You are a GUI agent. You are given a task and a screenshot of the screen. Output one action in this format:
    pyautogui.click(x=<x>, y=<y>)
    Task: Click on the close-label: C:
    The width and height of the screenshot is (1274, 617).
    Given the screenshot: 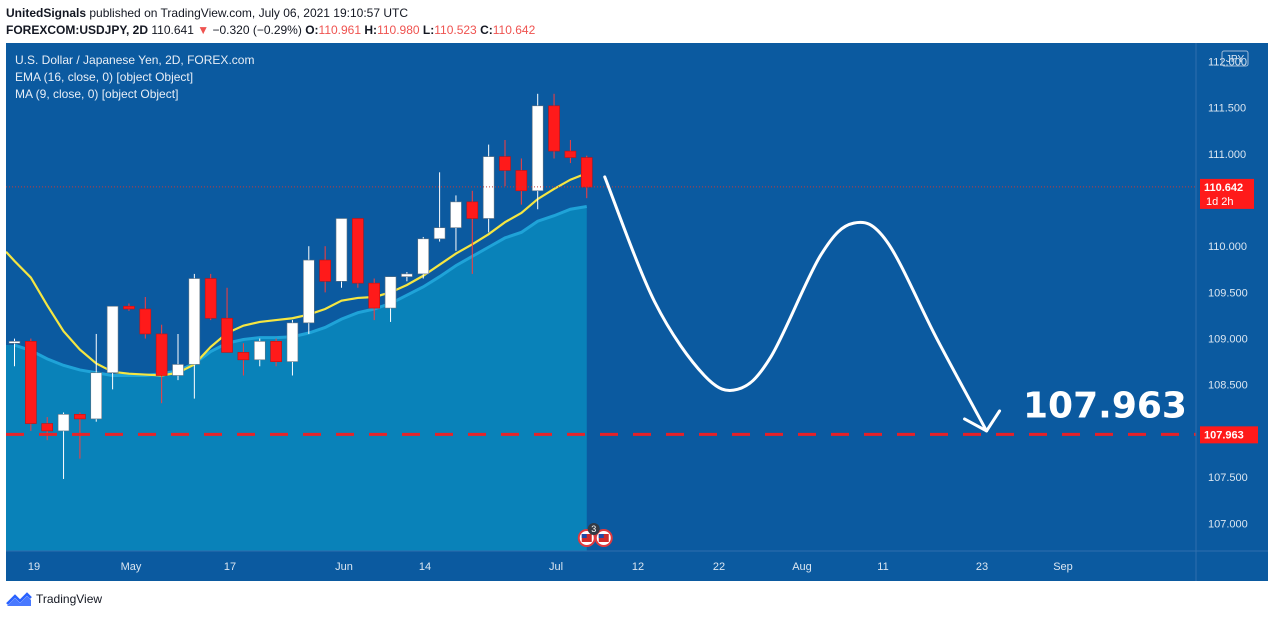 What is the action you would take?
    pyautogui.click(x=486, y=30)
    